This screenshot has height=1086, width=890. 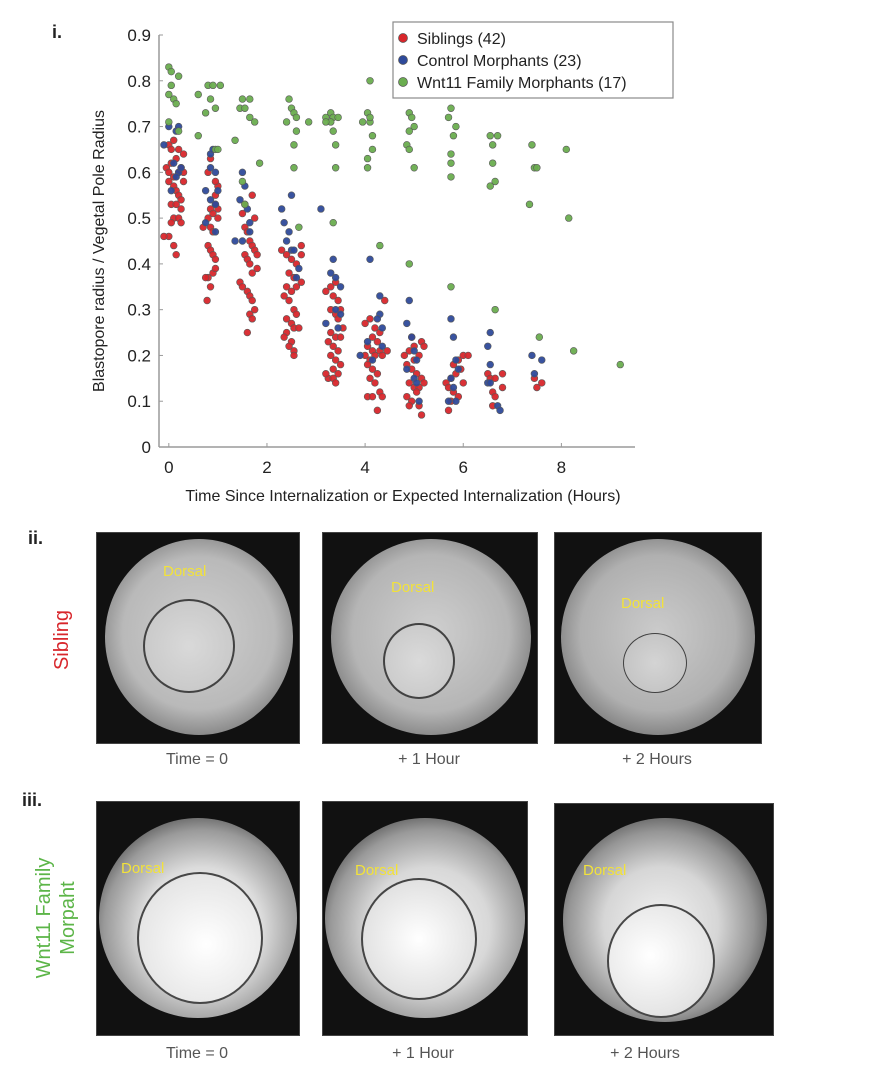 I want to click on embryo-image-wnt11-t1: Dorsal, so click(x=425, y=918).